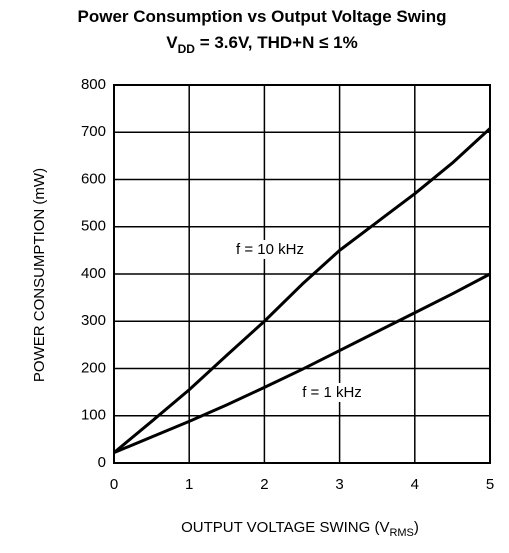 The image size is (509, 553). I want to click on series-label: f = 1 kHz, so click(332, 392).